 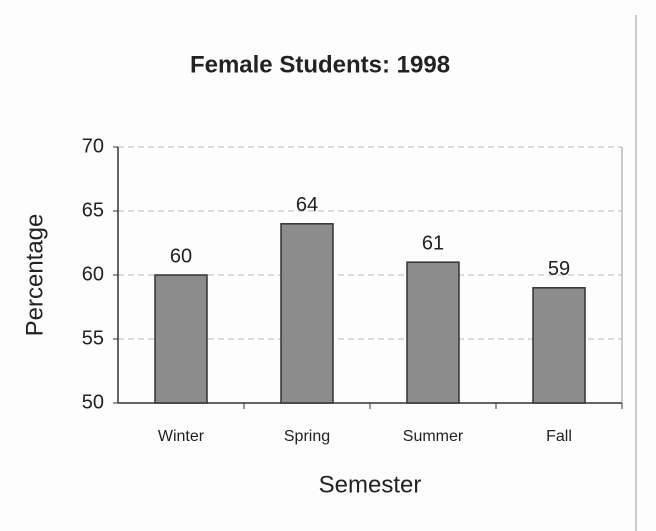 I want to click on y-tick-label: 50, so click(x=93, y=402).